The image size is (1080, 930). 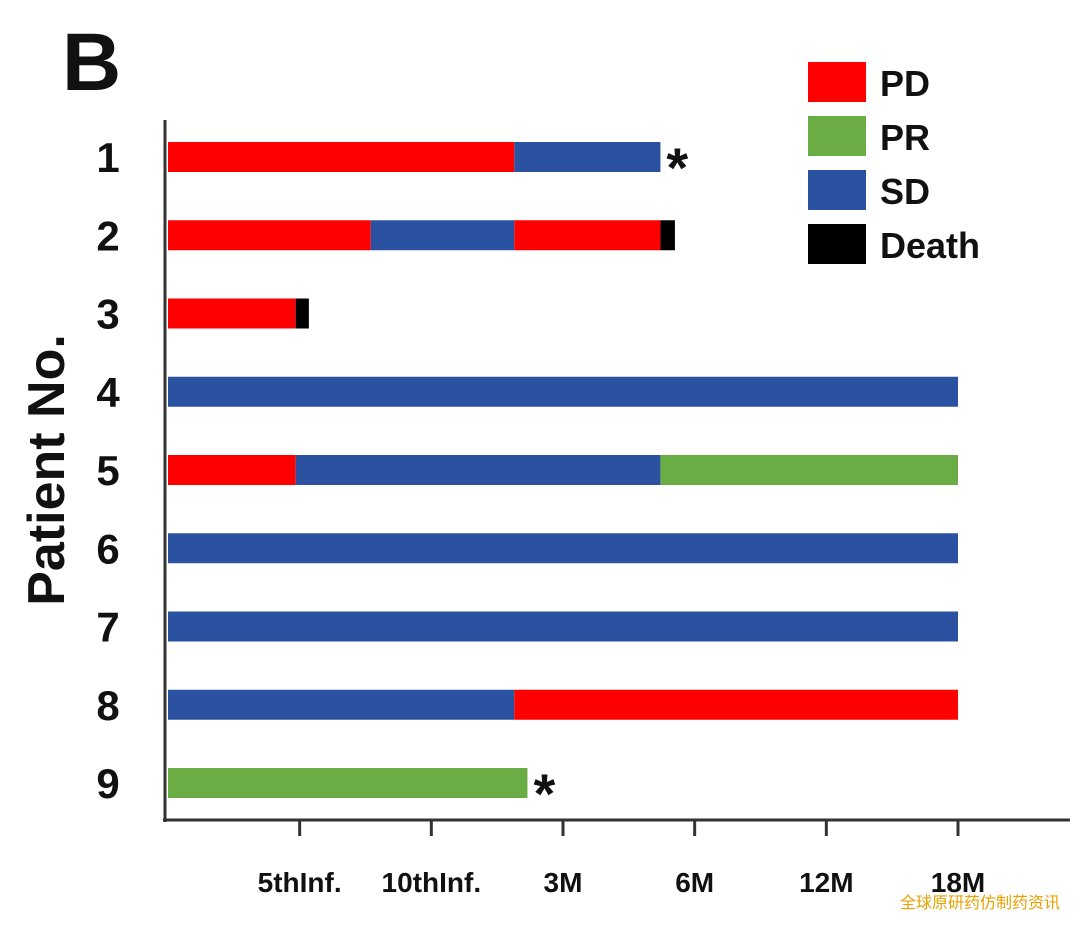 I want to click on y-tick-label: 3, so click(x=107, y=314).